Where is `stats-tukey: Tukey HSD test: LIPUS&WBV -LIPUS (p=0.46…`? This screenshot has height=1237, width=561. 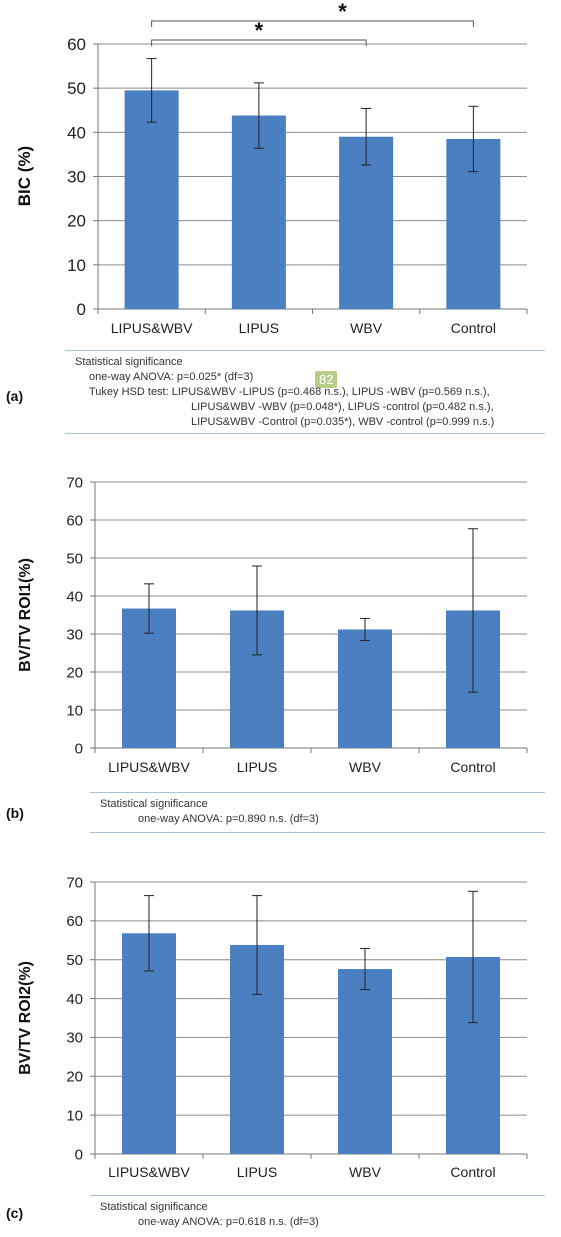
stats-tukey: Tukey HSD test: LIPUS&WBV -LIPUS (p=0.46… is located at coordinates (289, 392).